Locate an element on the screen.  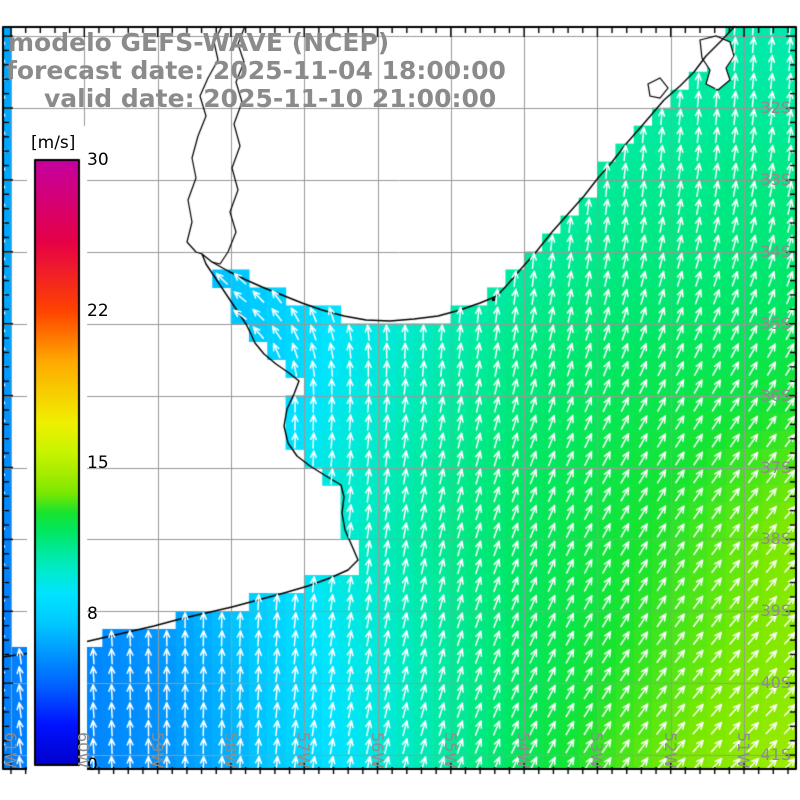
latitude-label: 33S is located at coordinates (775, 179).